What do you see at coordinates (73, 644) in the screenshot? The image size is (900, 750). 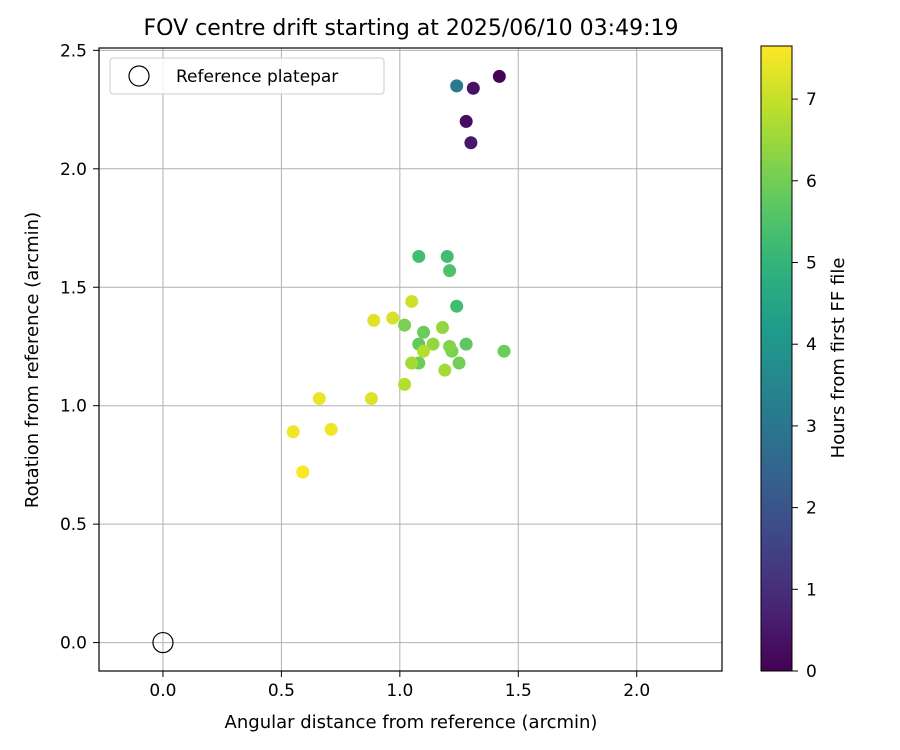 I see `y-tick-label: 0.0` at bounding box center [73, 644].